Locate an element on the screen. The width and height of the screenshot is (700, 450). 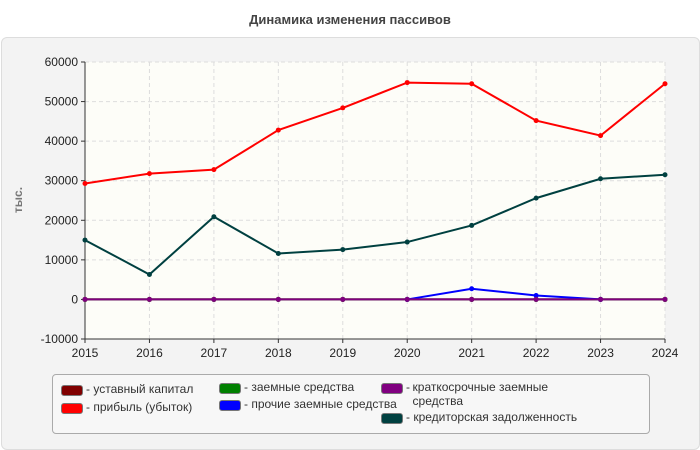
legend-item: - прибыль (убыток) is located at coordinates (126, 407).